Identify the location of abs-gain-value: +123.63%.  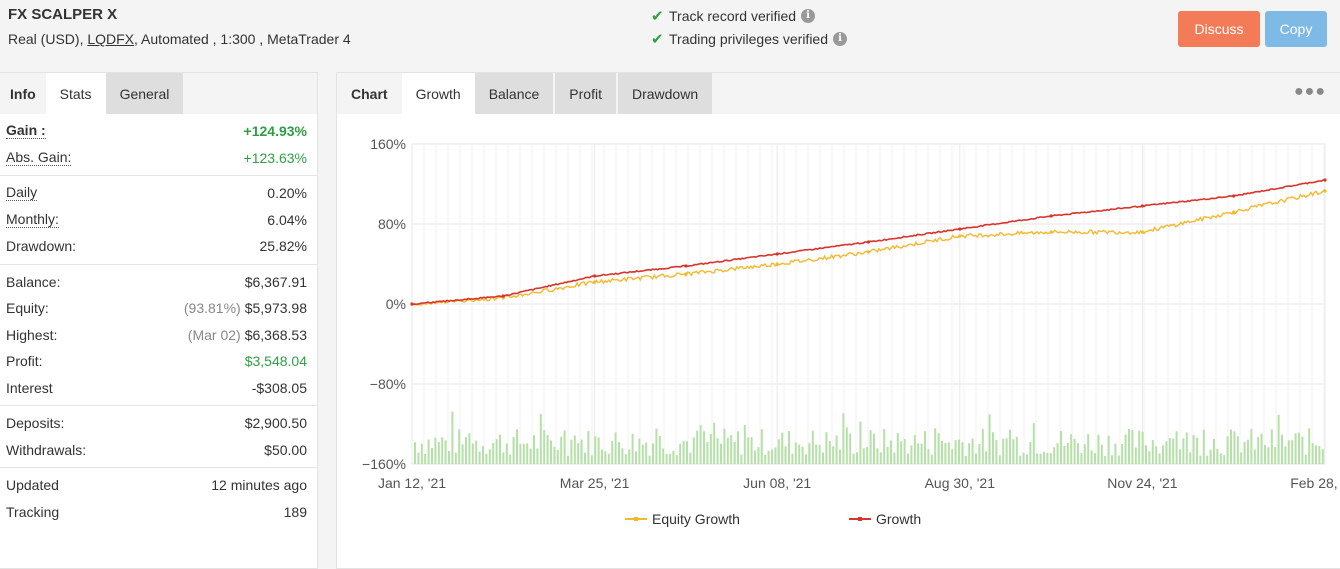
(275, 157).